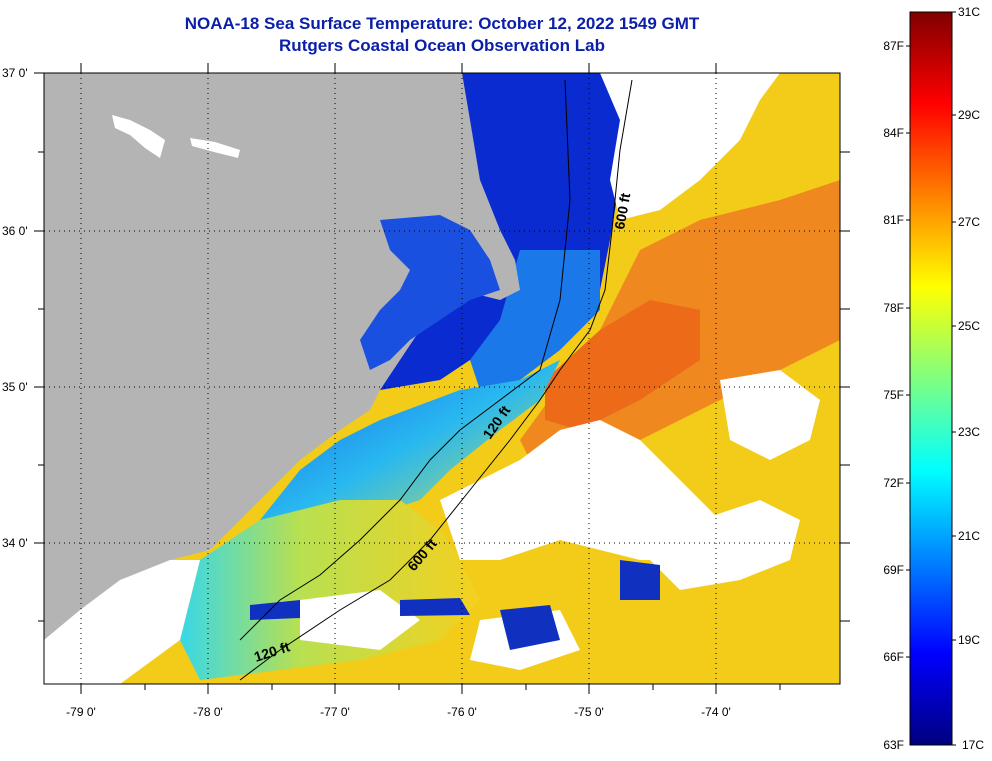 The image size is (992, 761). I want to click on map-subtitle: Rutgers Coastal Ocean Observation Lab, so click(442, 45).